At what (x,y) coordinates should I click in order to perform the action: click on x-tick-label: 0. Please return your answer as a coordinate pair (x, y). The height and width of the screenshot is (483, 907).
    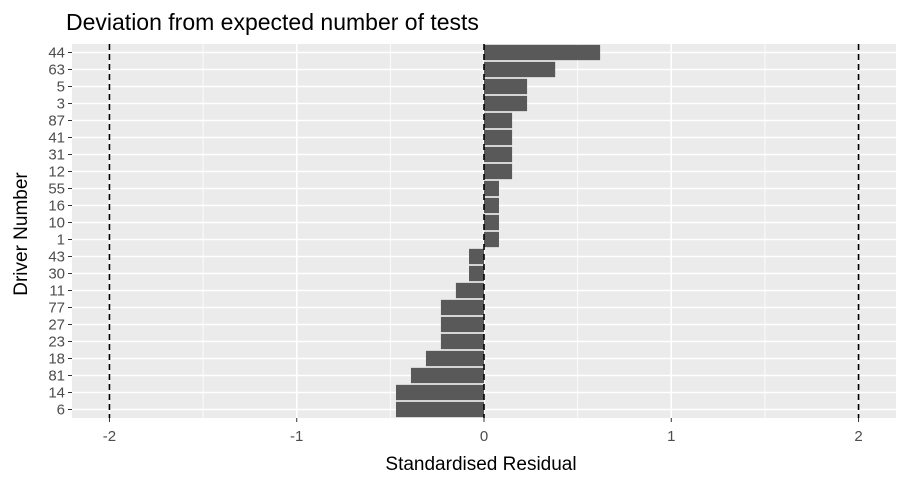
    Looking at the image, I should click on (484, 436).